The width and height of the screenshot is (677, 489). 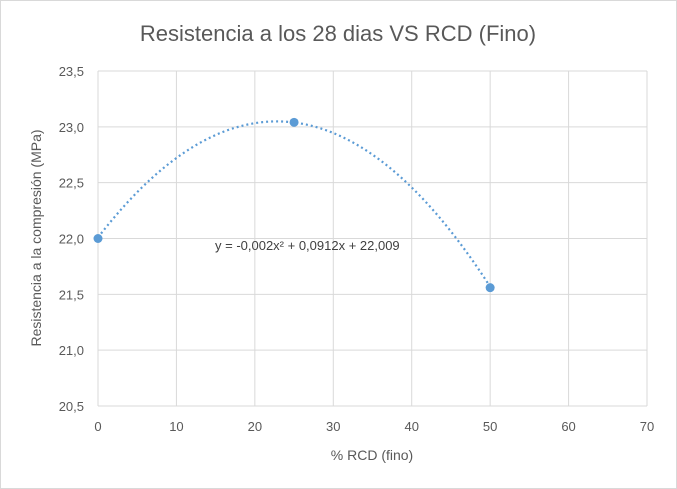 What do you see at coordinates (71, 406) in the screenshot?
I see `y-tick-label: 20,5` at bounding box center [71, 406].